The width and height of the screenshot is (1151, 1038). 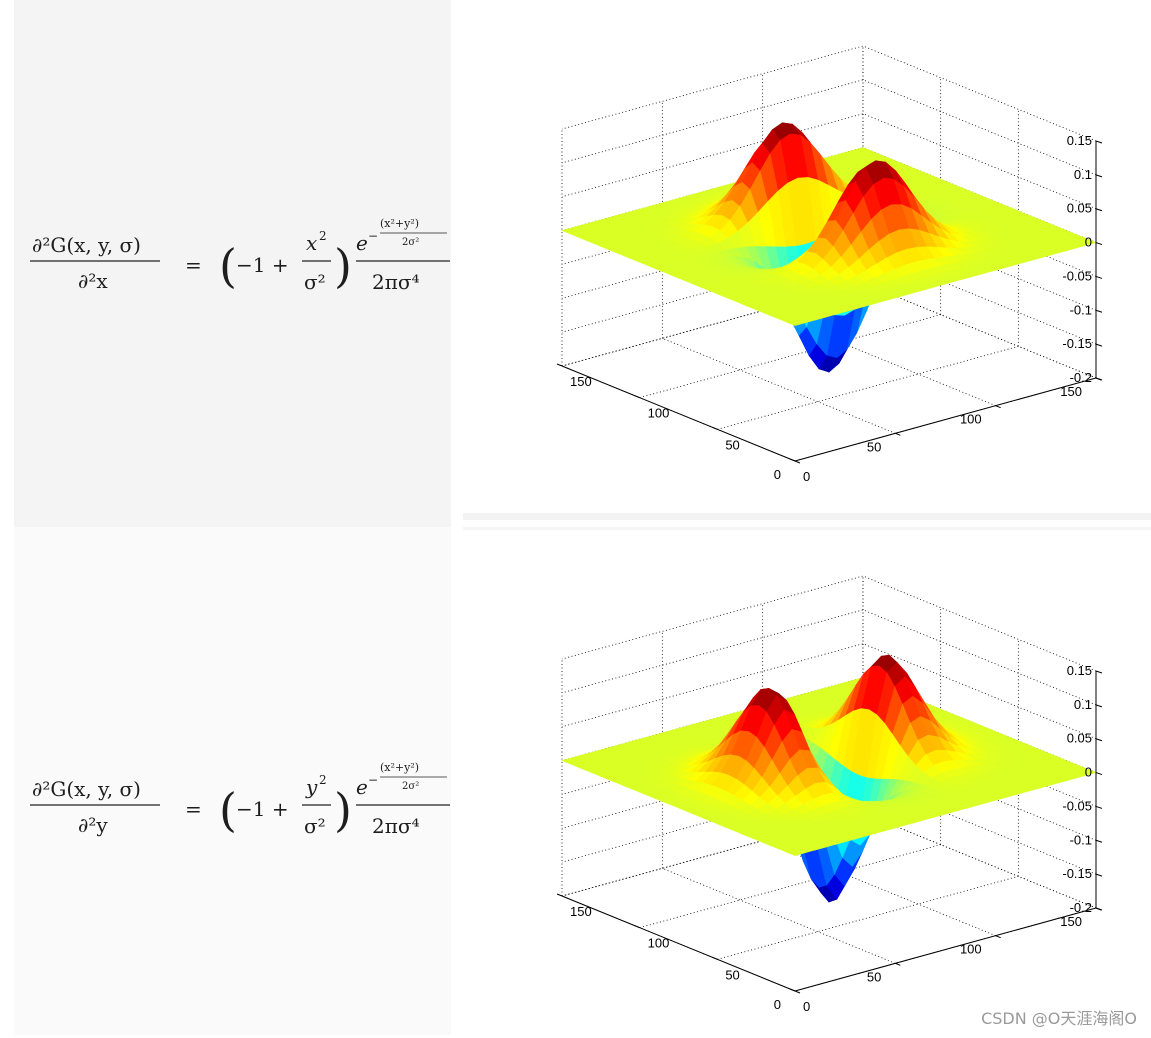 I want to click on grid-line-z, so click(x=829, y=623).